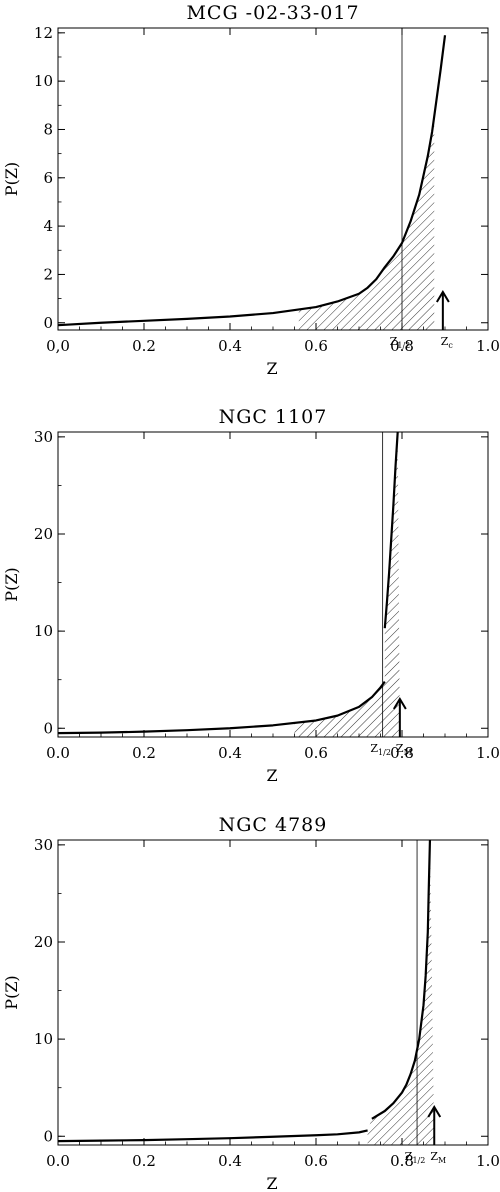 This screenshot has width=500, height=1192. I want to click on y-tick-label: 4, so click(48, 226).